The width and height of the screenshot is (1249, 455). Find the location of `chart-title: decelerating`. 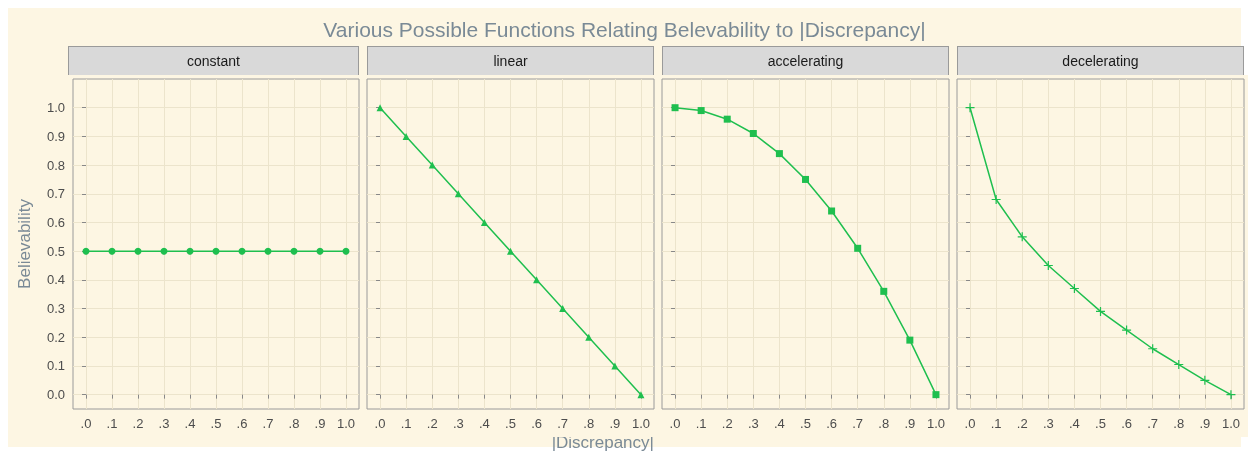

chart-title: decelerating is located at coordinates (1100, 60).